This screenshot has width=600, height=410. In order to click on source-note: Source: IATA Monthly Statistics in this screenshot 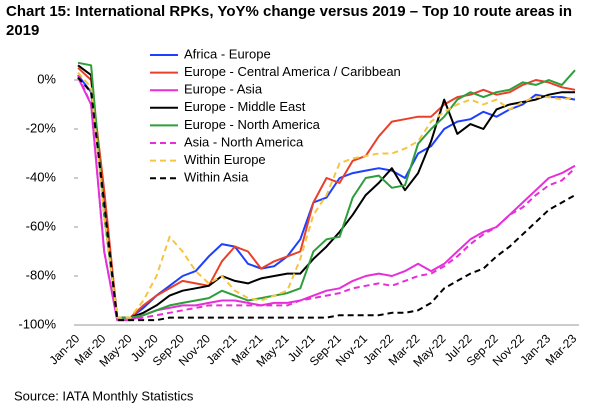, I will do `click(104, 395)`.